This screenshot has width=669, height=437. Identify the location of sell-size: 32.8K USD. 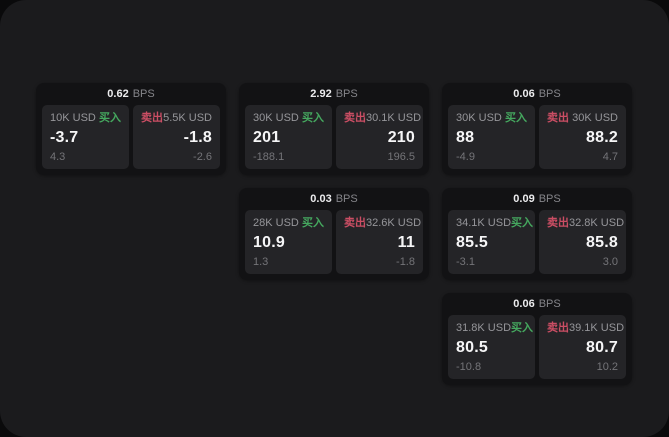
(597, 223).